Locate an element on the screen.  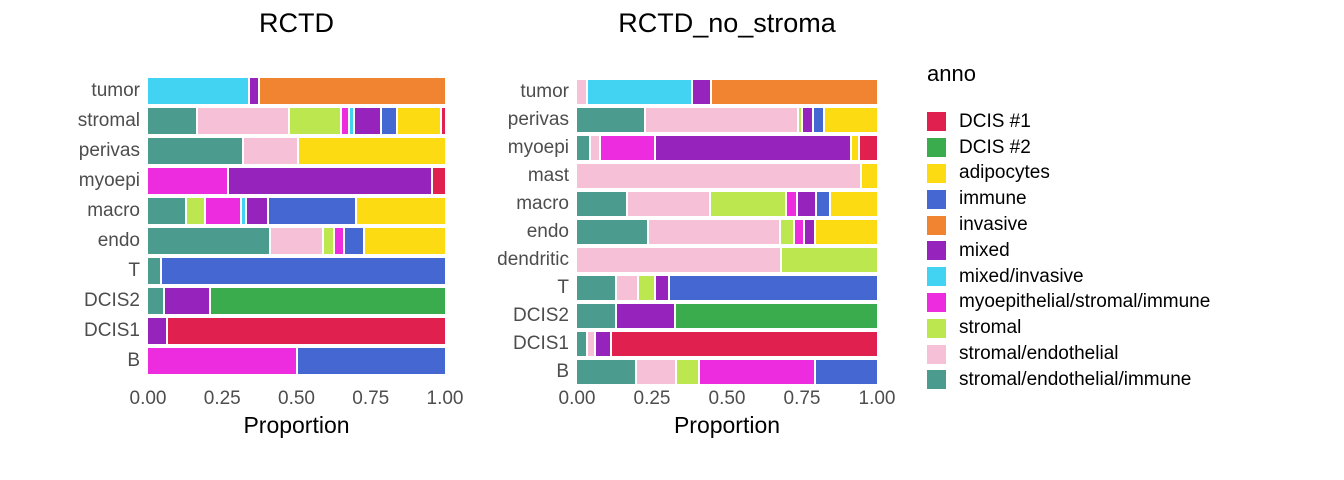
bar-row: stromal is located at coordinates (223, 121).